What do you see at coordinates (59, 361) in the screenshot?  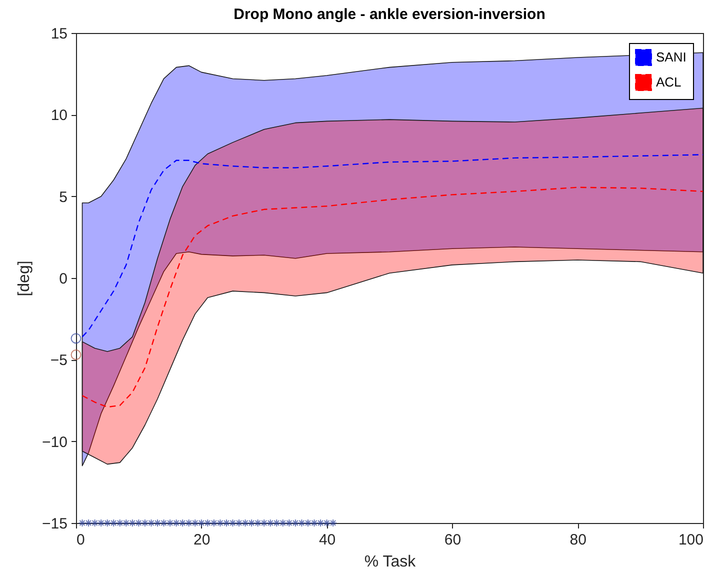 I see `y-tick-label: −5` at bounding box center [59, 361].